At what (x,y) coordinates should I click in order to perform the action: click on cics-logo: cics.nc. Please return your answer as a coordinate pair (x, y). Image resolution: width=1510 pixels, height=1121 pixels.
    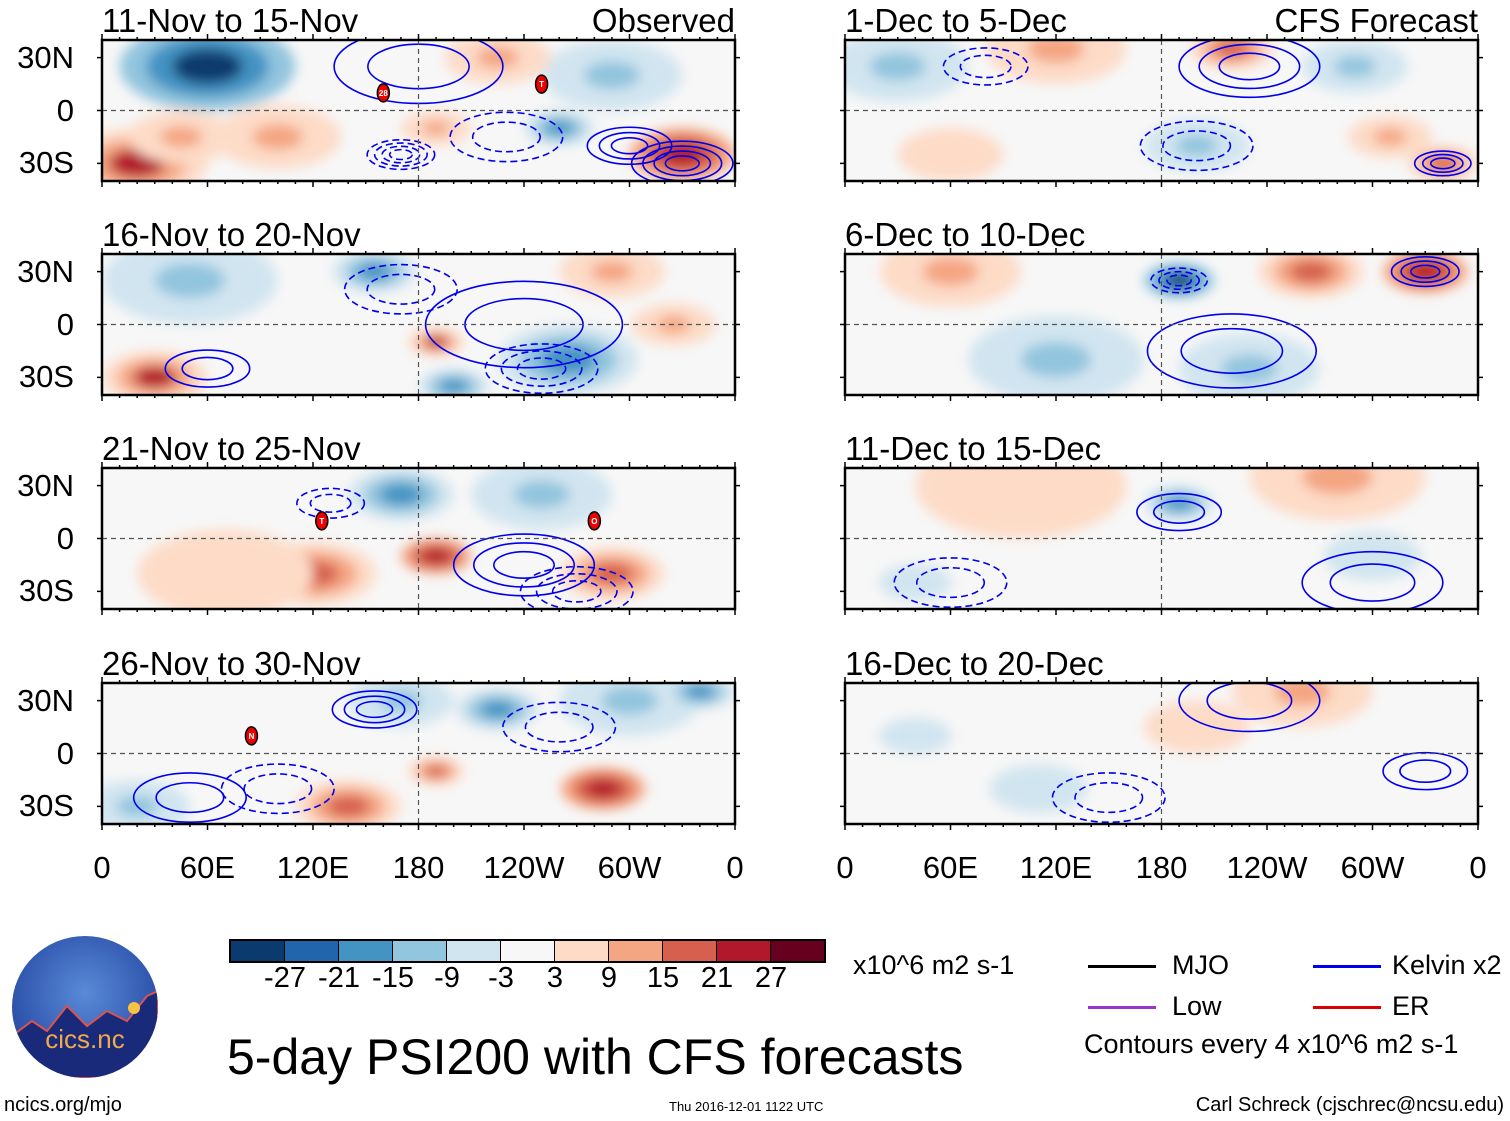
    Looking at the image, I should click on (85, 1007).